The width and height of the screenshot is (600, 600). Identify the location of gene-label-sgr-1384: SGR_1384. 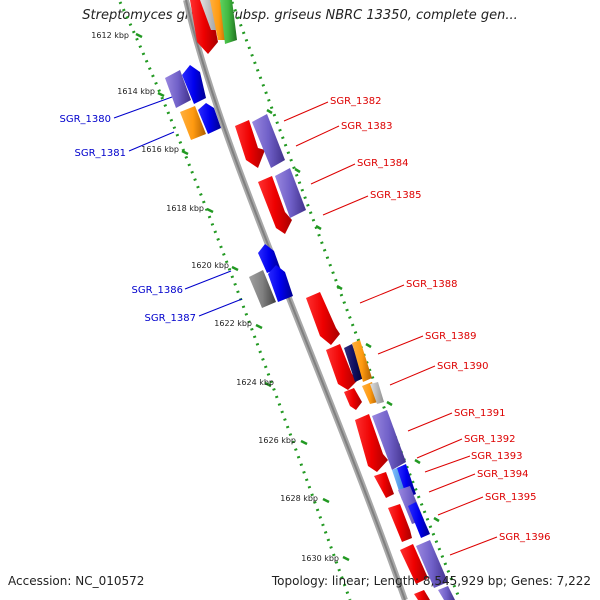
(383, 163).